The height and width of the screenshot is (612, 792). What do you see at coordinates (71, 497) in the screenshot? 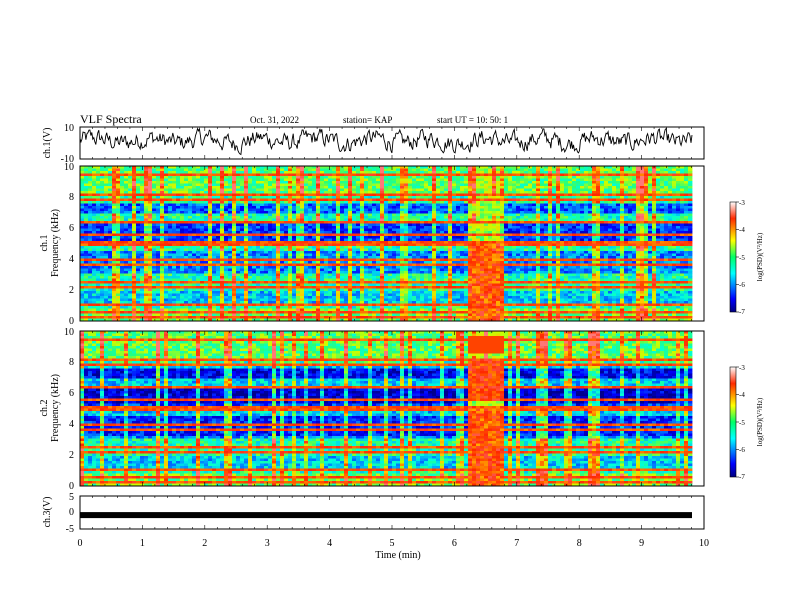
I see `ch3-ytick-top: 5` at bounding box center [71, 497].